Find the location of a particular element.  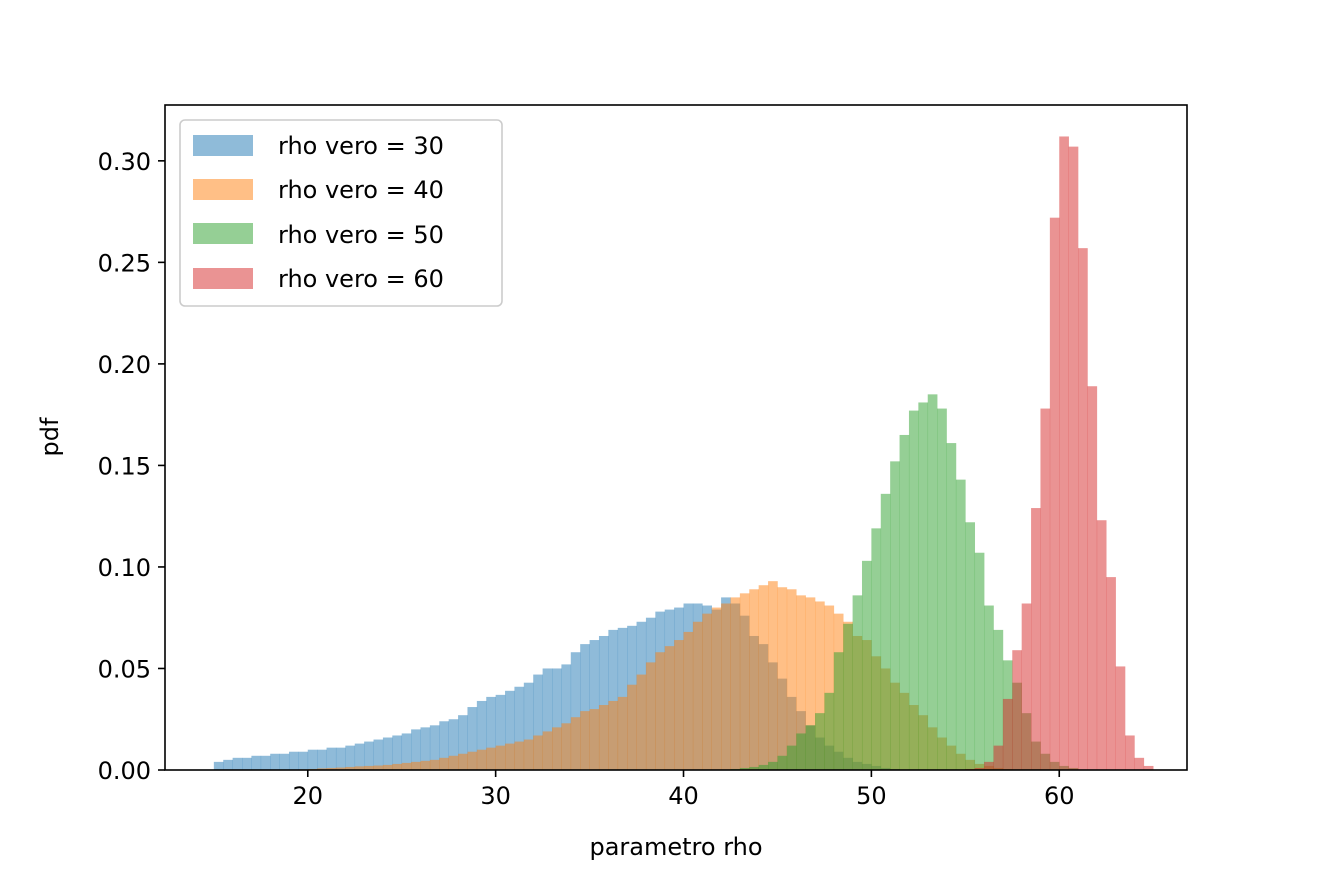

legend-label-50: rho vero = 50 is located at coordinates (361, 235).